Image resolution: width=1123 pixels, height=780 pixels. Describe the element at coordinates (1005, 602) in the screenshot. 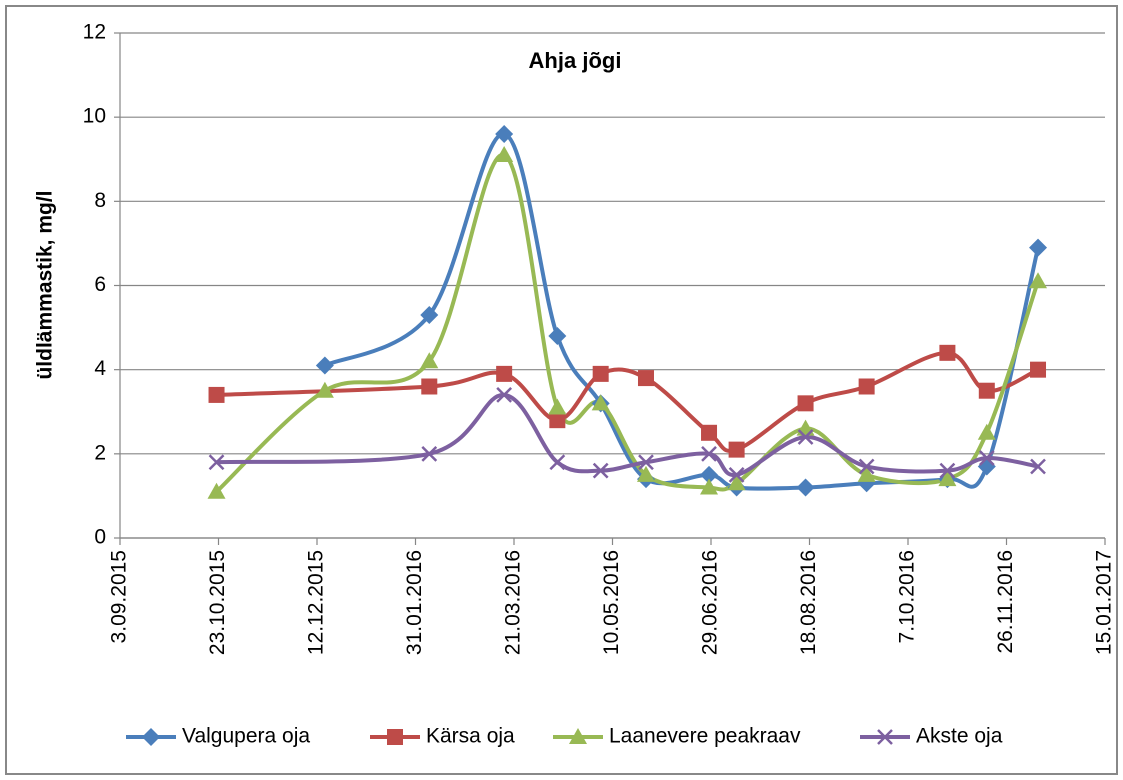

I see `x-tick-label: 26.11.2016` at that location.